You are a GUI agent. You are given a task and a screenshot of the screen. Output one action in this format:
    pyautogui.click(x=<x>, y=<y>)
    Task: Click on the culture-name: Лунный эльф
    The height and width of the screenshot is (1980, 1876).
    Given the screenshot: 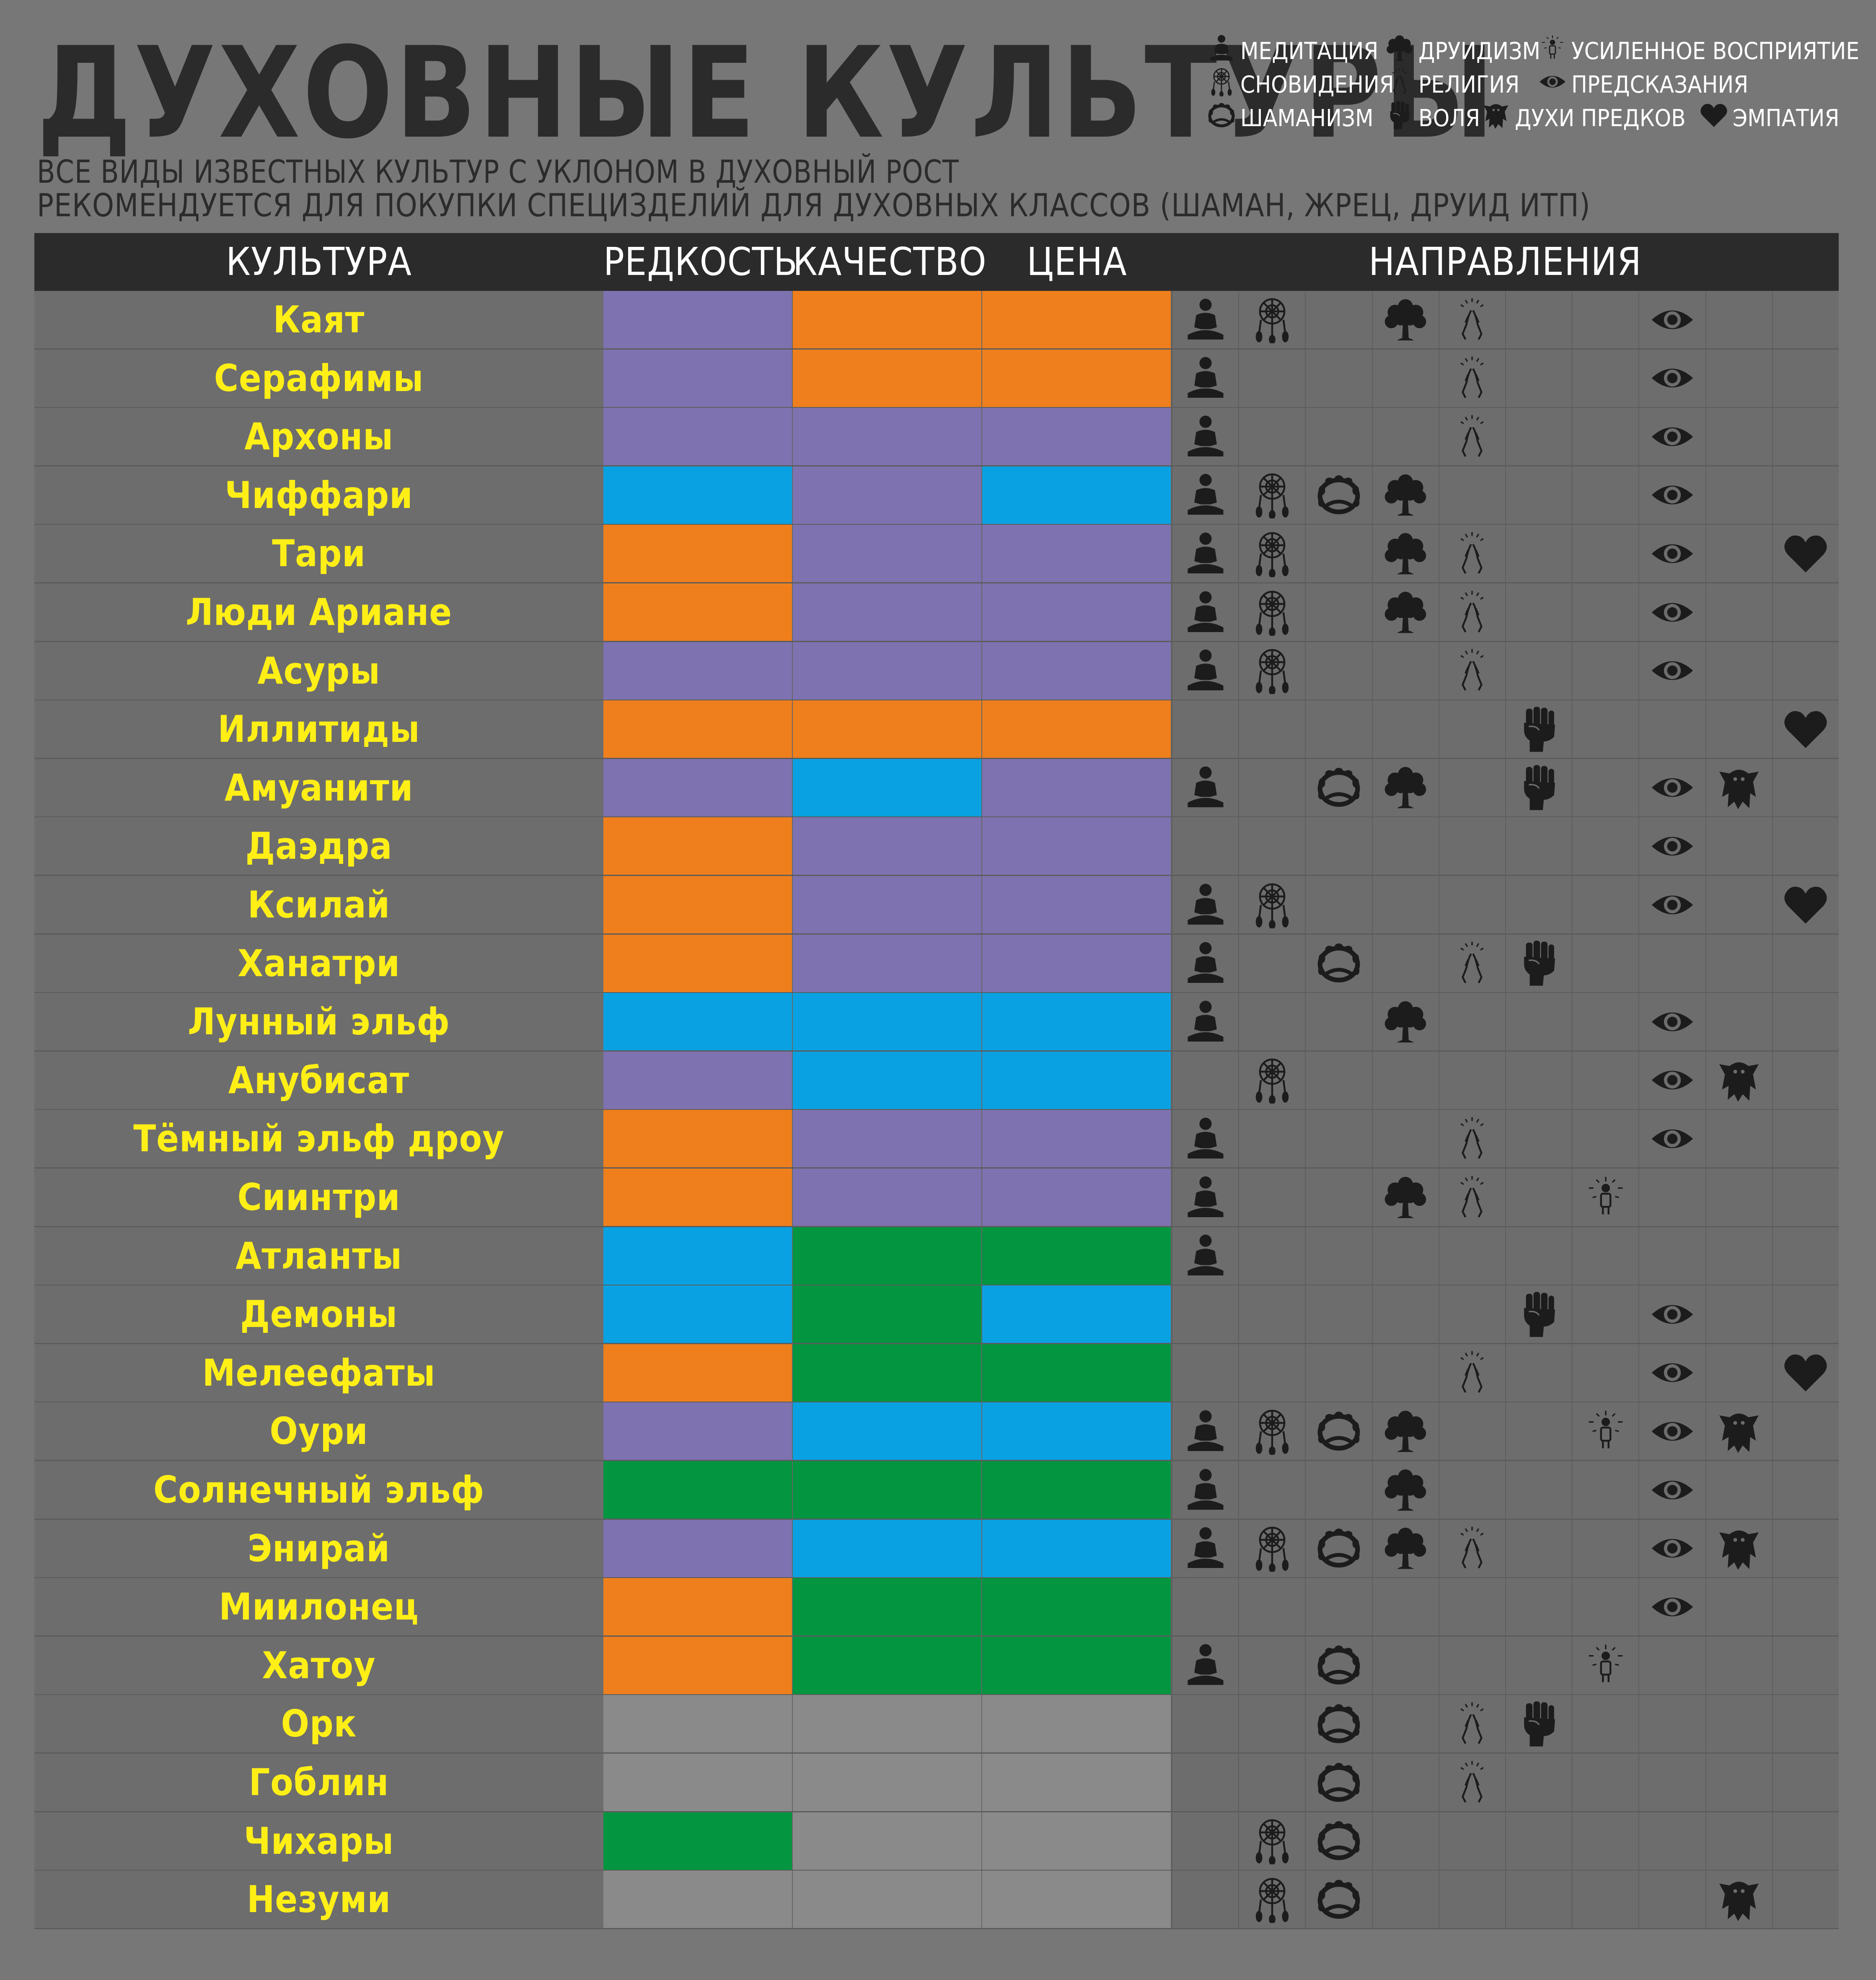 What is the action you would take?
    pyautogui.click(x=319, y=1022)
    